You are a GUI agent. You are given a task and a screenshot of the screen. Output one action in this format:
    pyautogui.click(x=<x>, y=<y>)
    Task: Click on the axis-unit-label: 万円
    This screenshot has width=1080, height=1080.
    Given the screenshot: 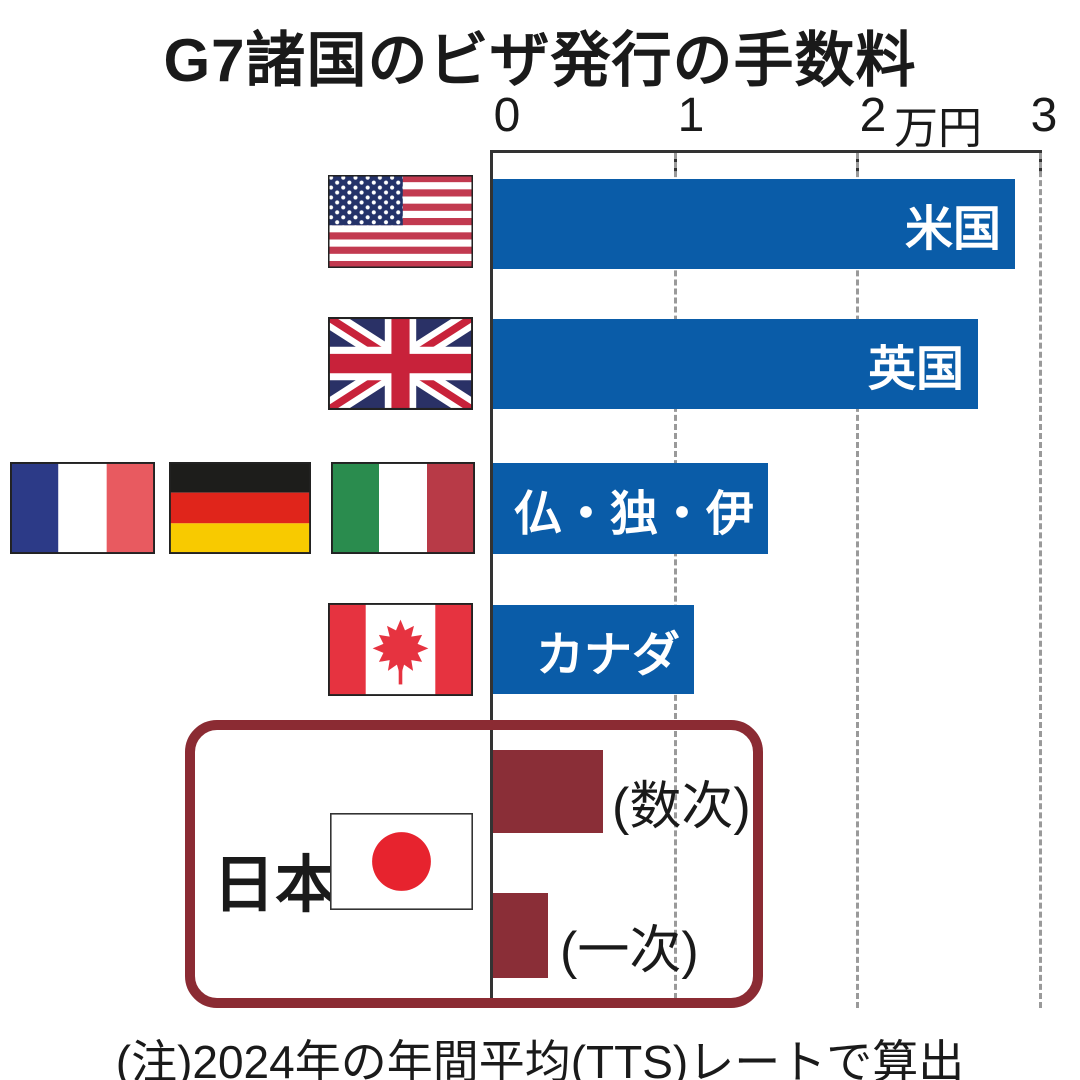 What is the action you would take?
    pyautogui.click(x=938, y=128)
    